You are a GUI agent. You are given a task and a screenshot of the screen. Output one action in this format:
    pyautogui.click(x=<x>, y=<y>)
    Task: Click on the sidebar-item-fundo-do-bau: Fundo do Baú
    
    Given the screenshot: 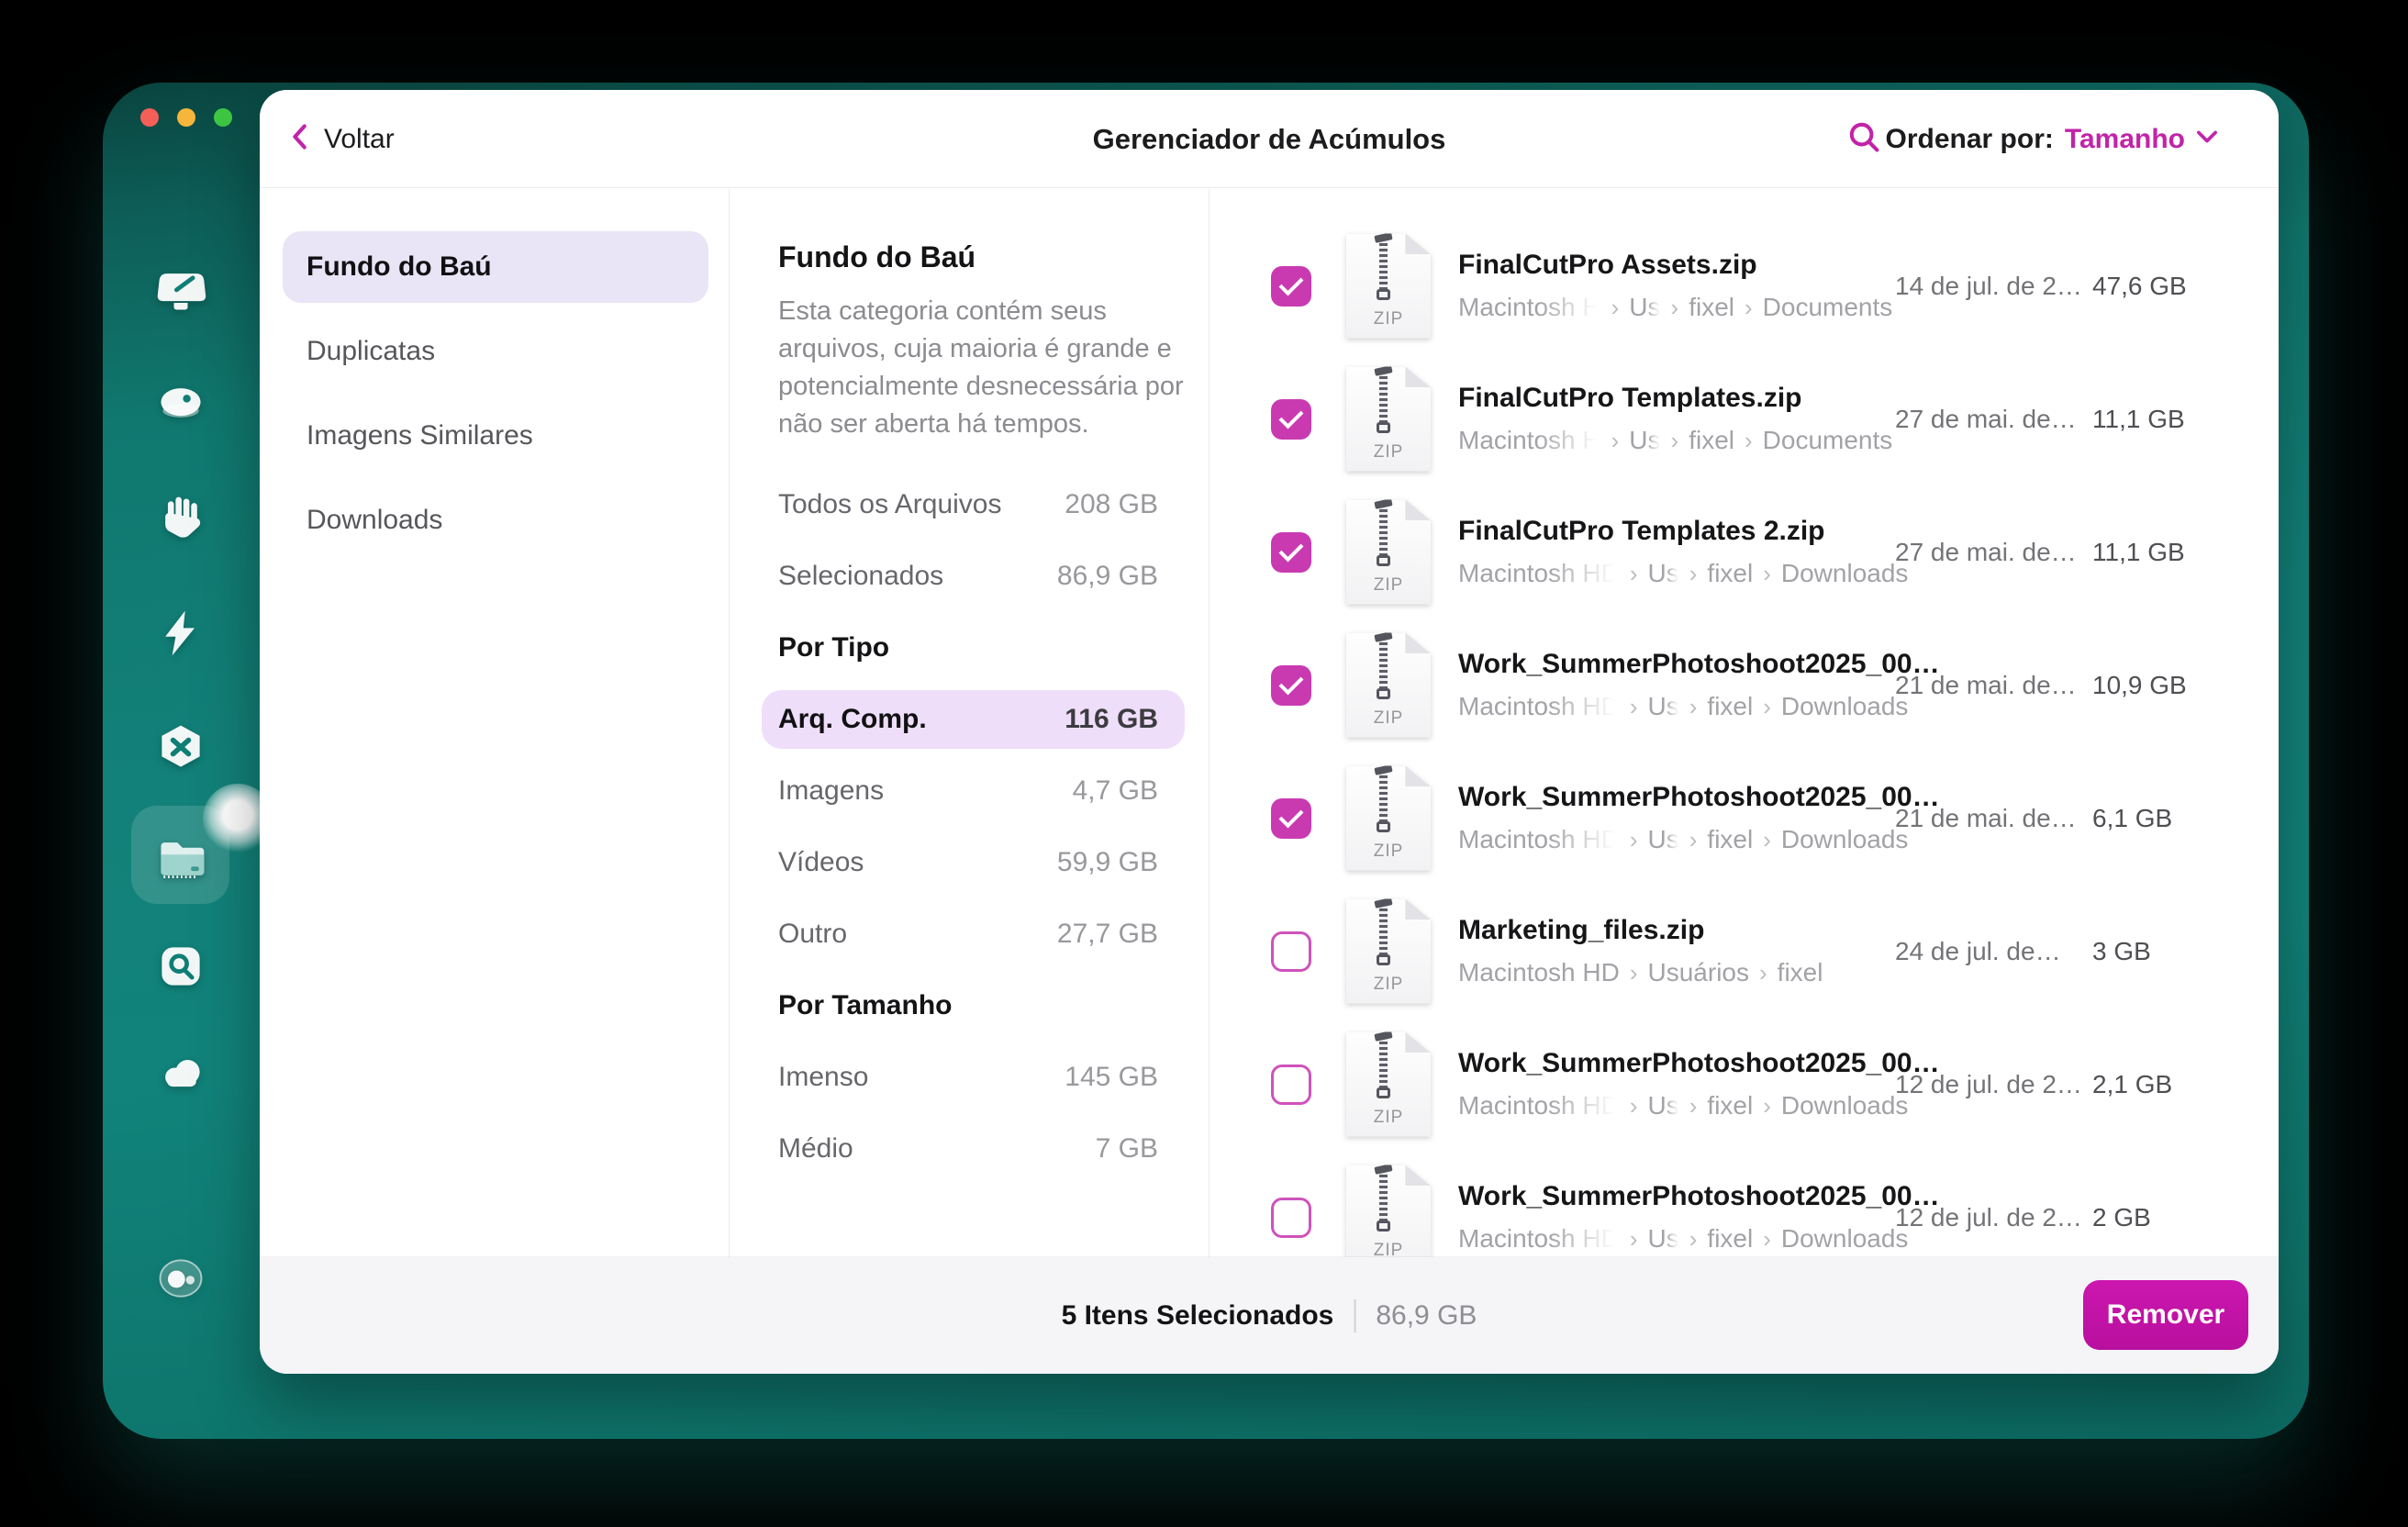 What is the action you would take?
    pyautogui.click(x=496, y=267)
    